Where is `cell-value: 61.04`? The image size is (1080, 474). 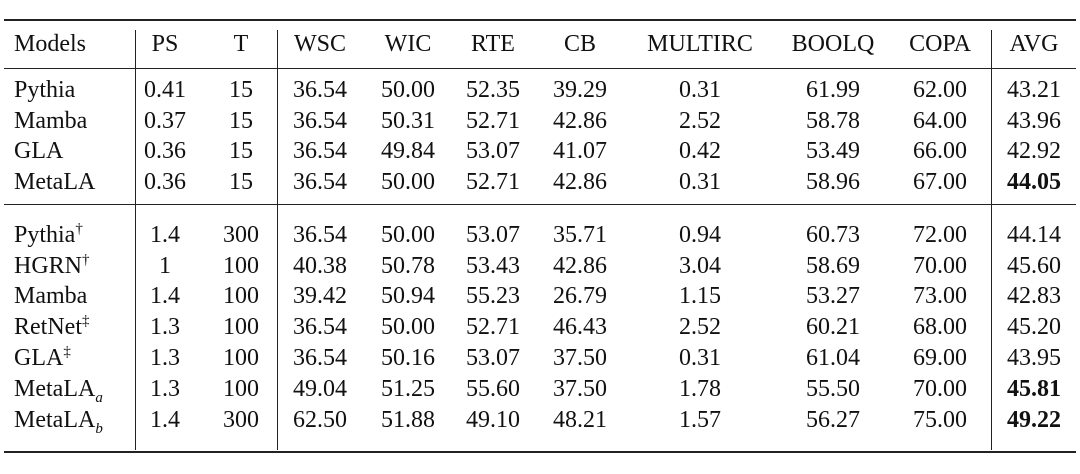
cell-value: 61.04 is located at coordinates (833, 358).